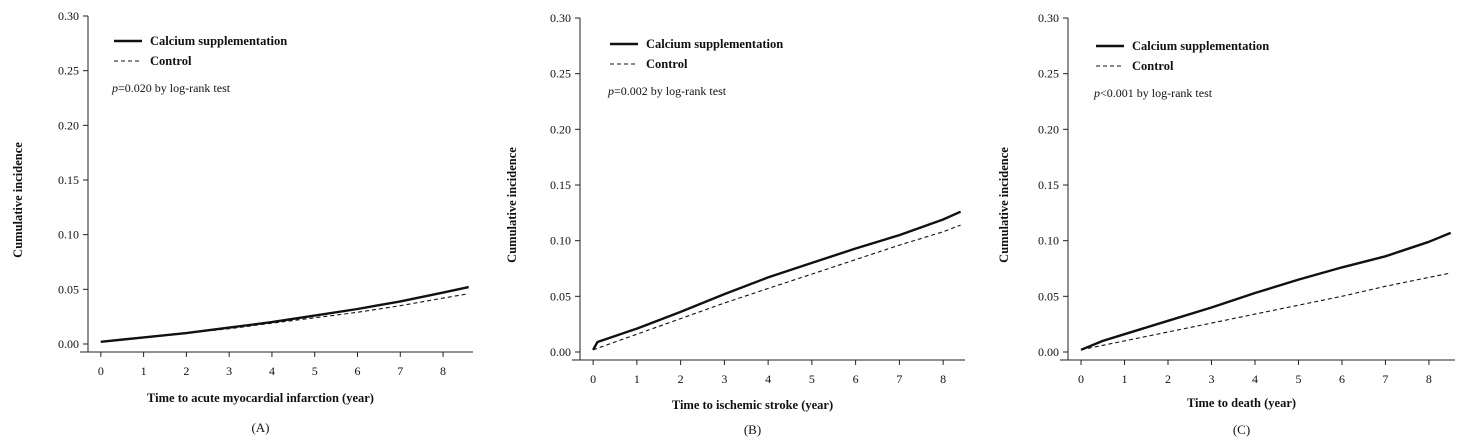 This screenshot has width=1466, height=442. Describe the element at coordinates (1241, 403) in the screenshot. I see `x-axis-title: Time to death (year)` at that location.